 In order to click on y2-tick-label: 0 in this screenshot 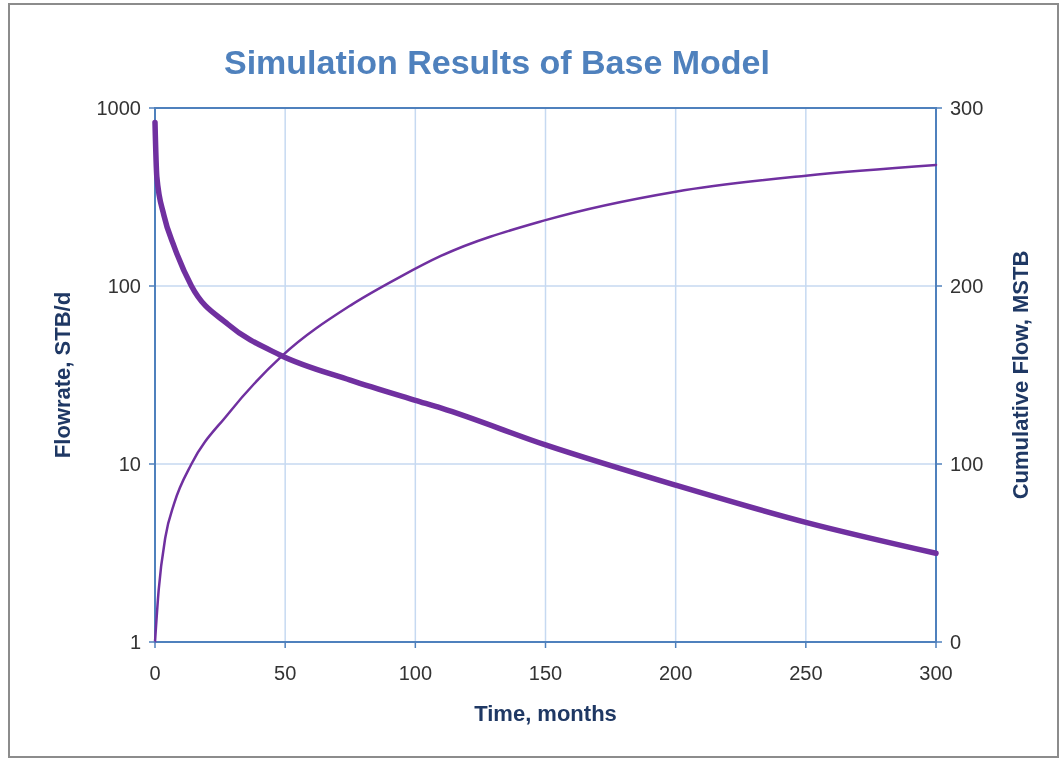, I will do `click(956, 642)`.